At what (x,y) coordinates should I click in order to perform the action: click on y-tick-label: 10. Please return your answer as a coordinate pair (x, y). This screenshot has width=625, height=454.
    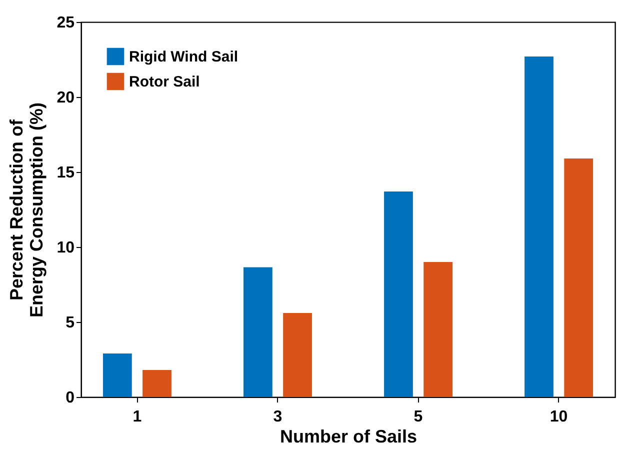
    Looking at the image, I should click on (65, 248).